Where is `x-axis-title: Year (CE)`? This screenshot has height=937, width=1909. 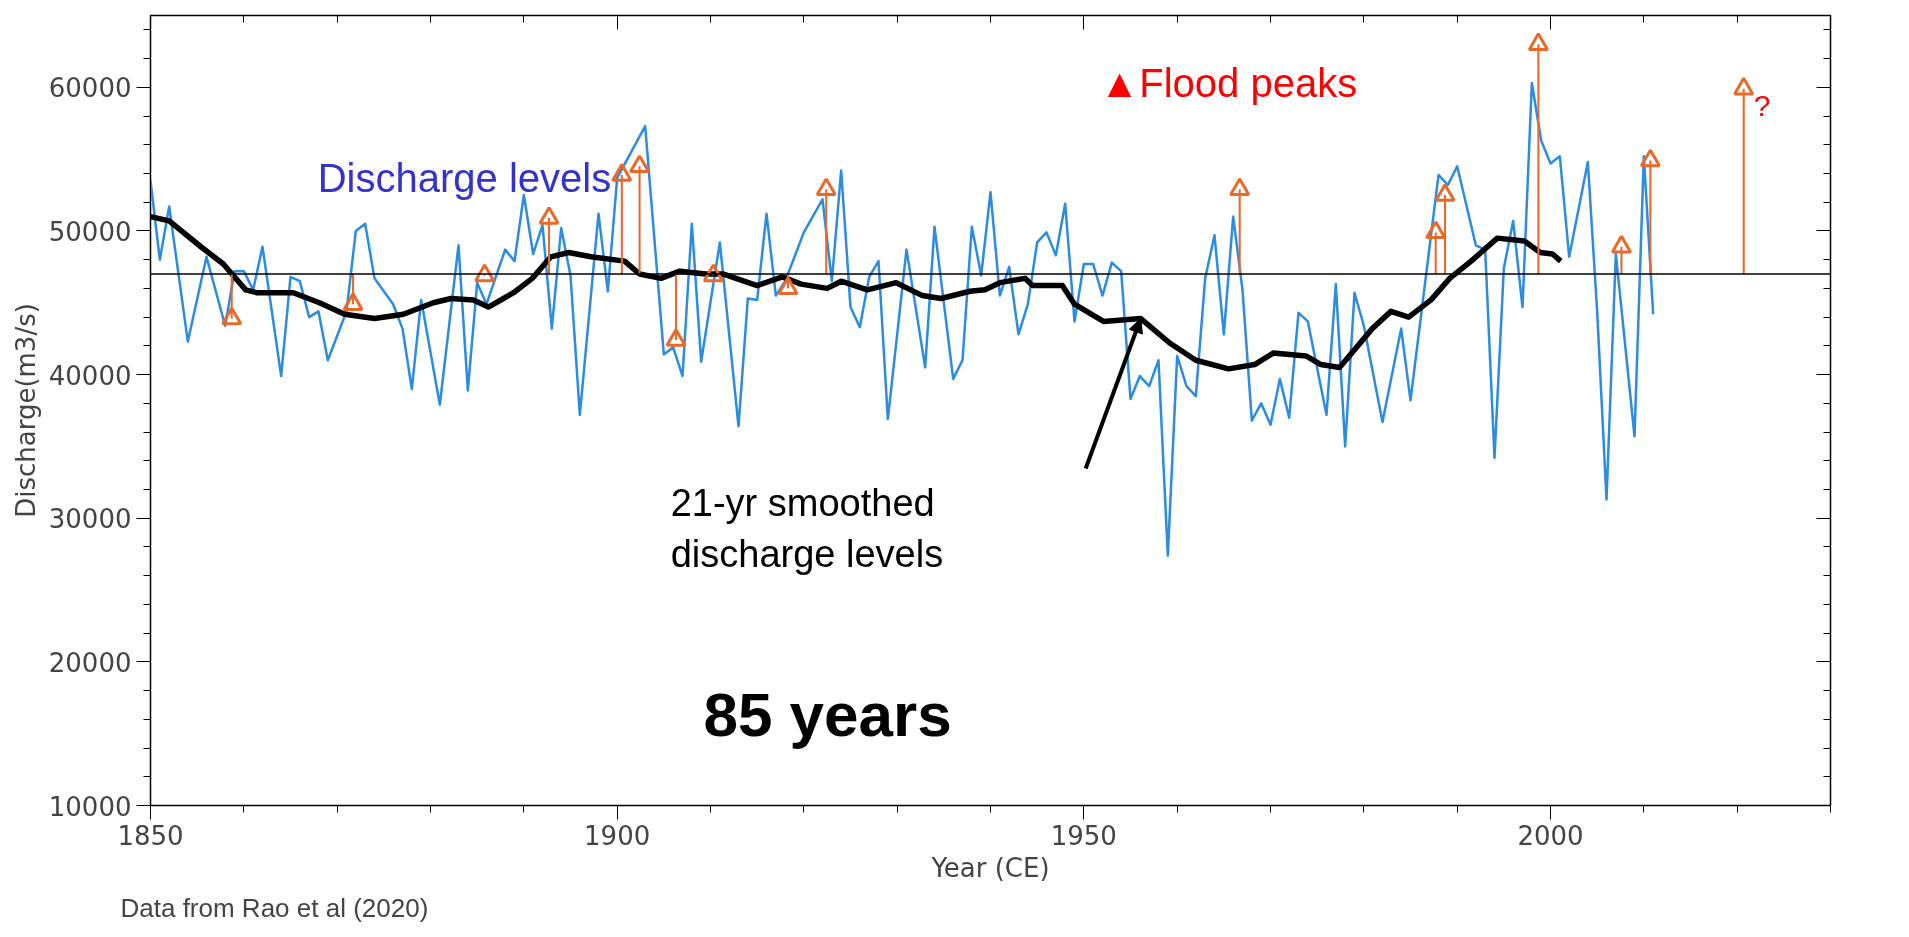
x-axis-title: Year (CE) is located at coordinates (990, 867).